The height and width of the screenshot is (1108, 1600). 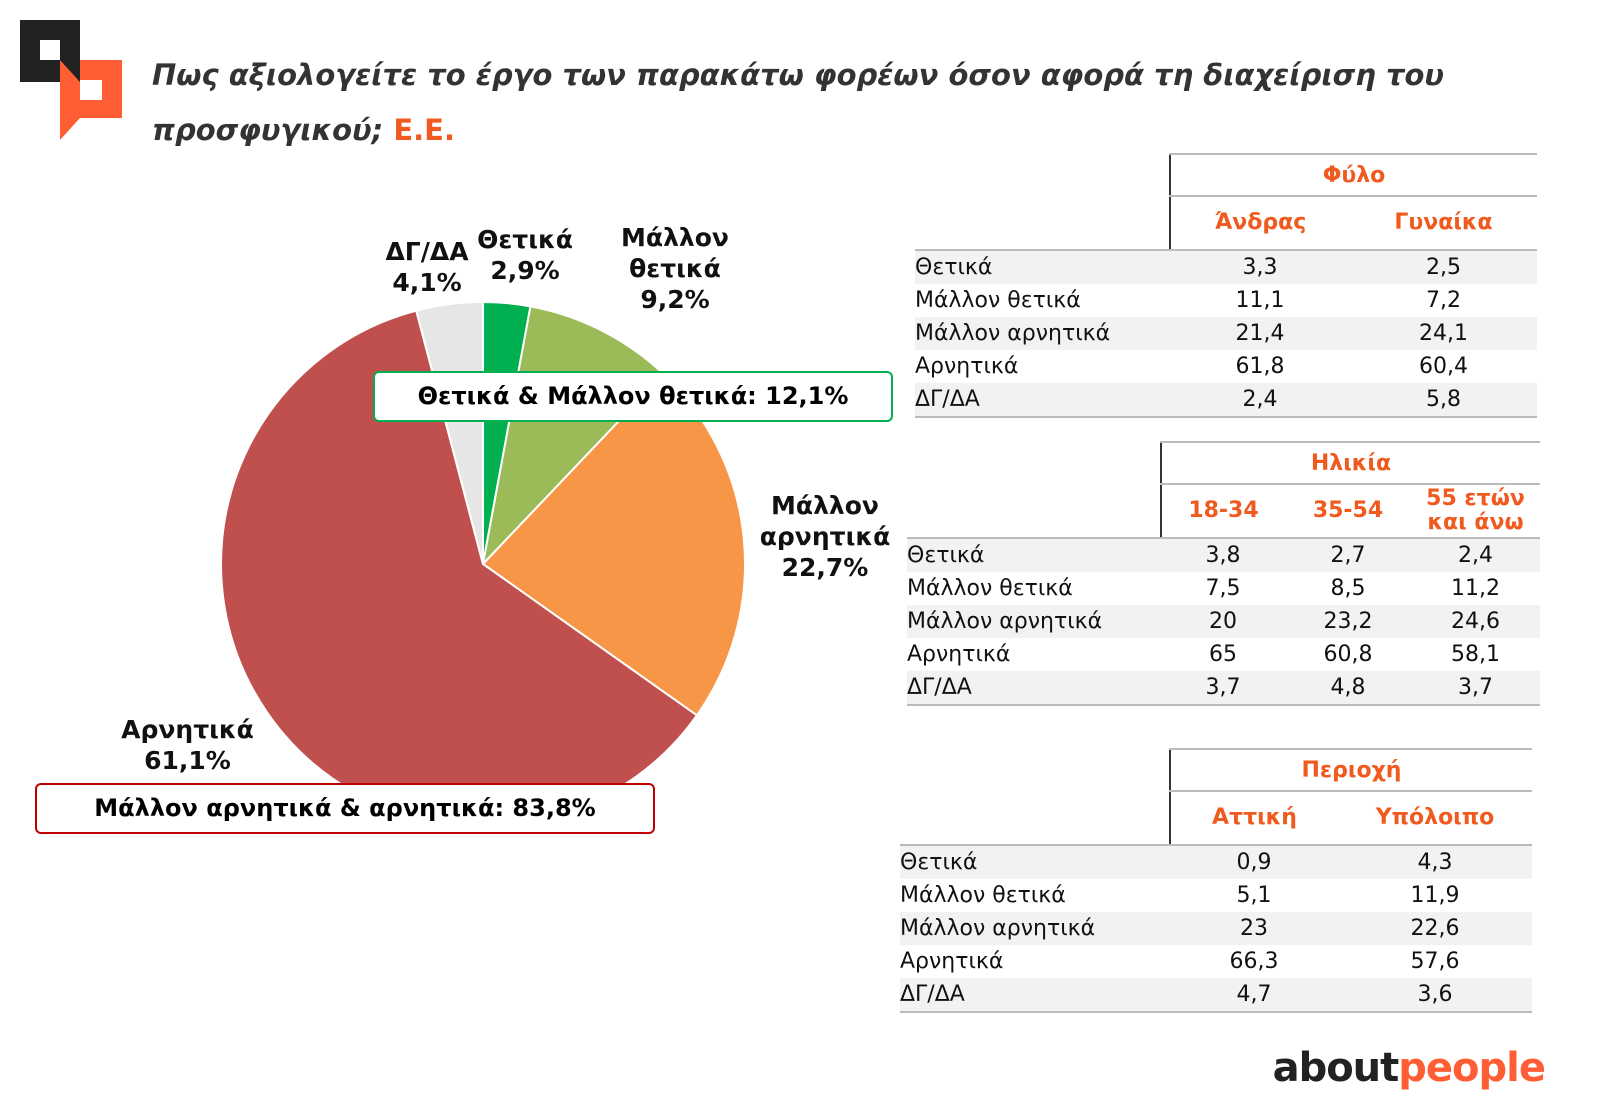 I want to click on cell-value: 23,2, so click(x=1348, y=621).